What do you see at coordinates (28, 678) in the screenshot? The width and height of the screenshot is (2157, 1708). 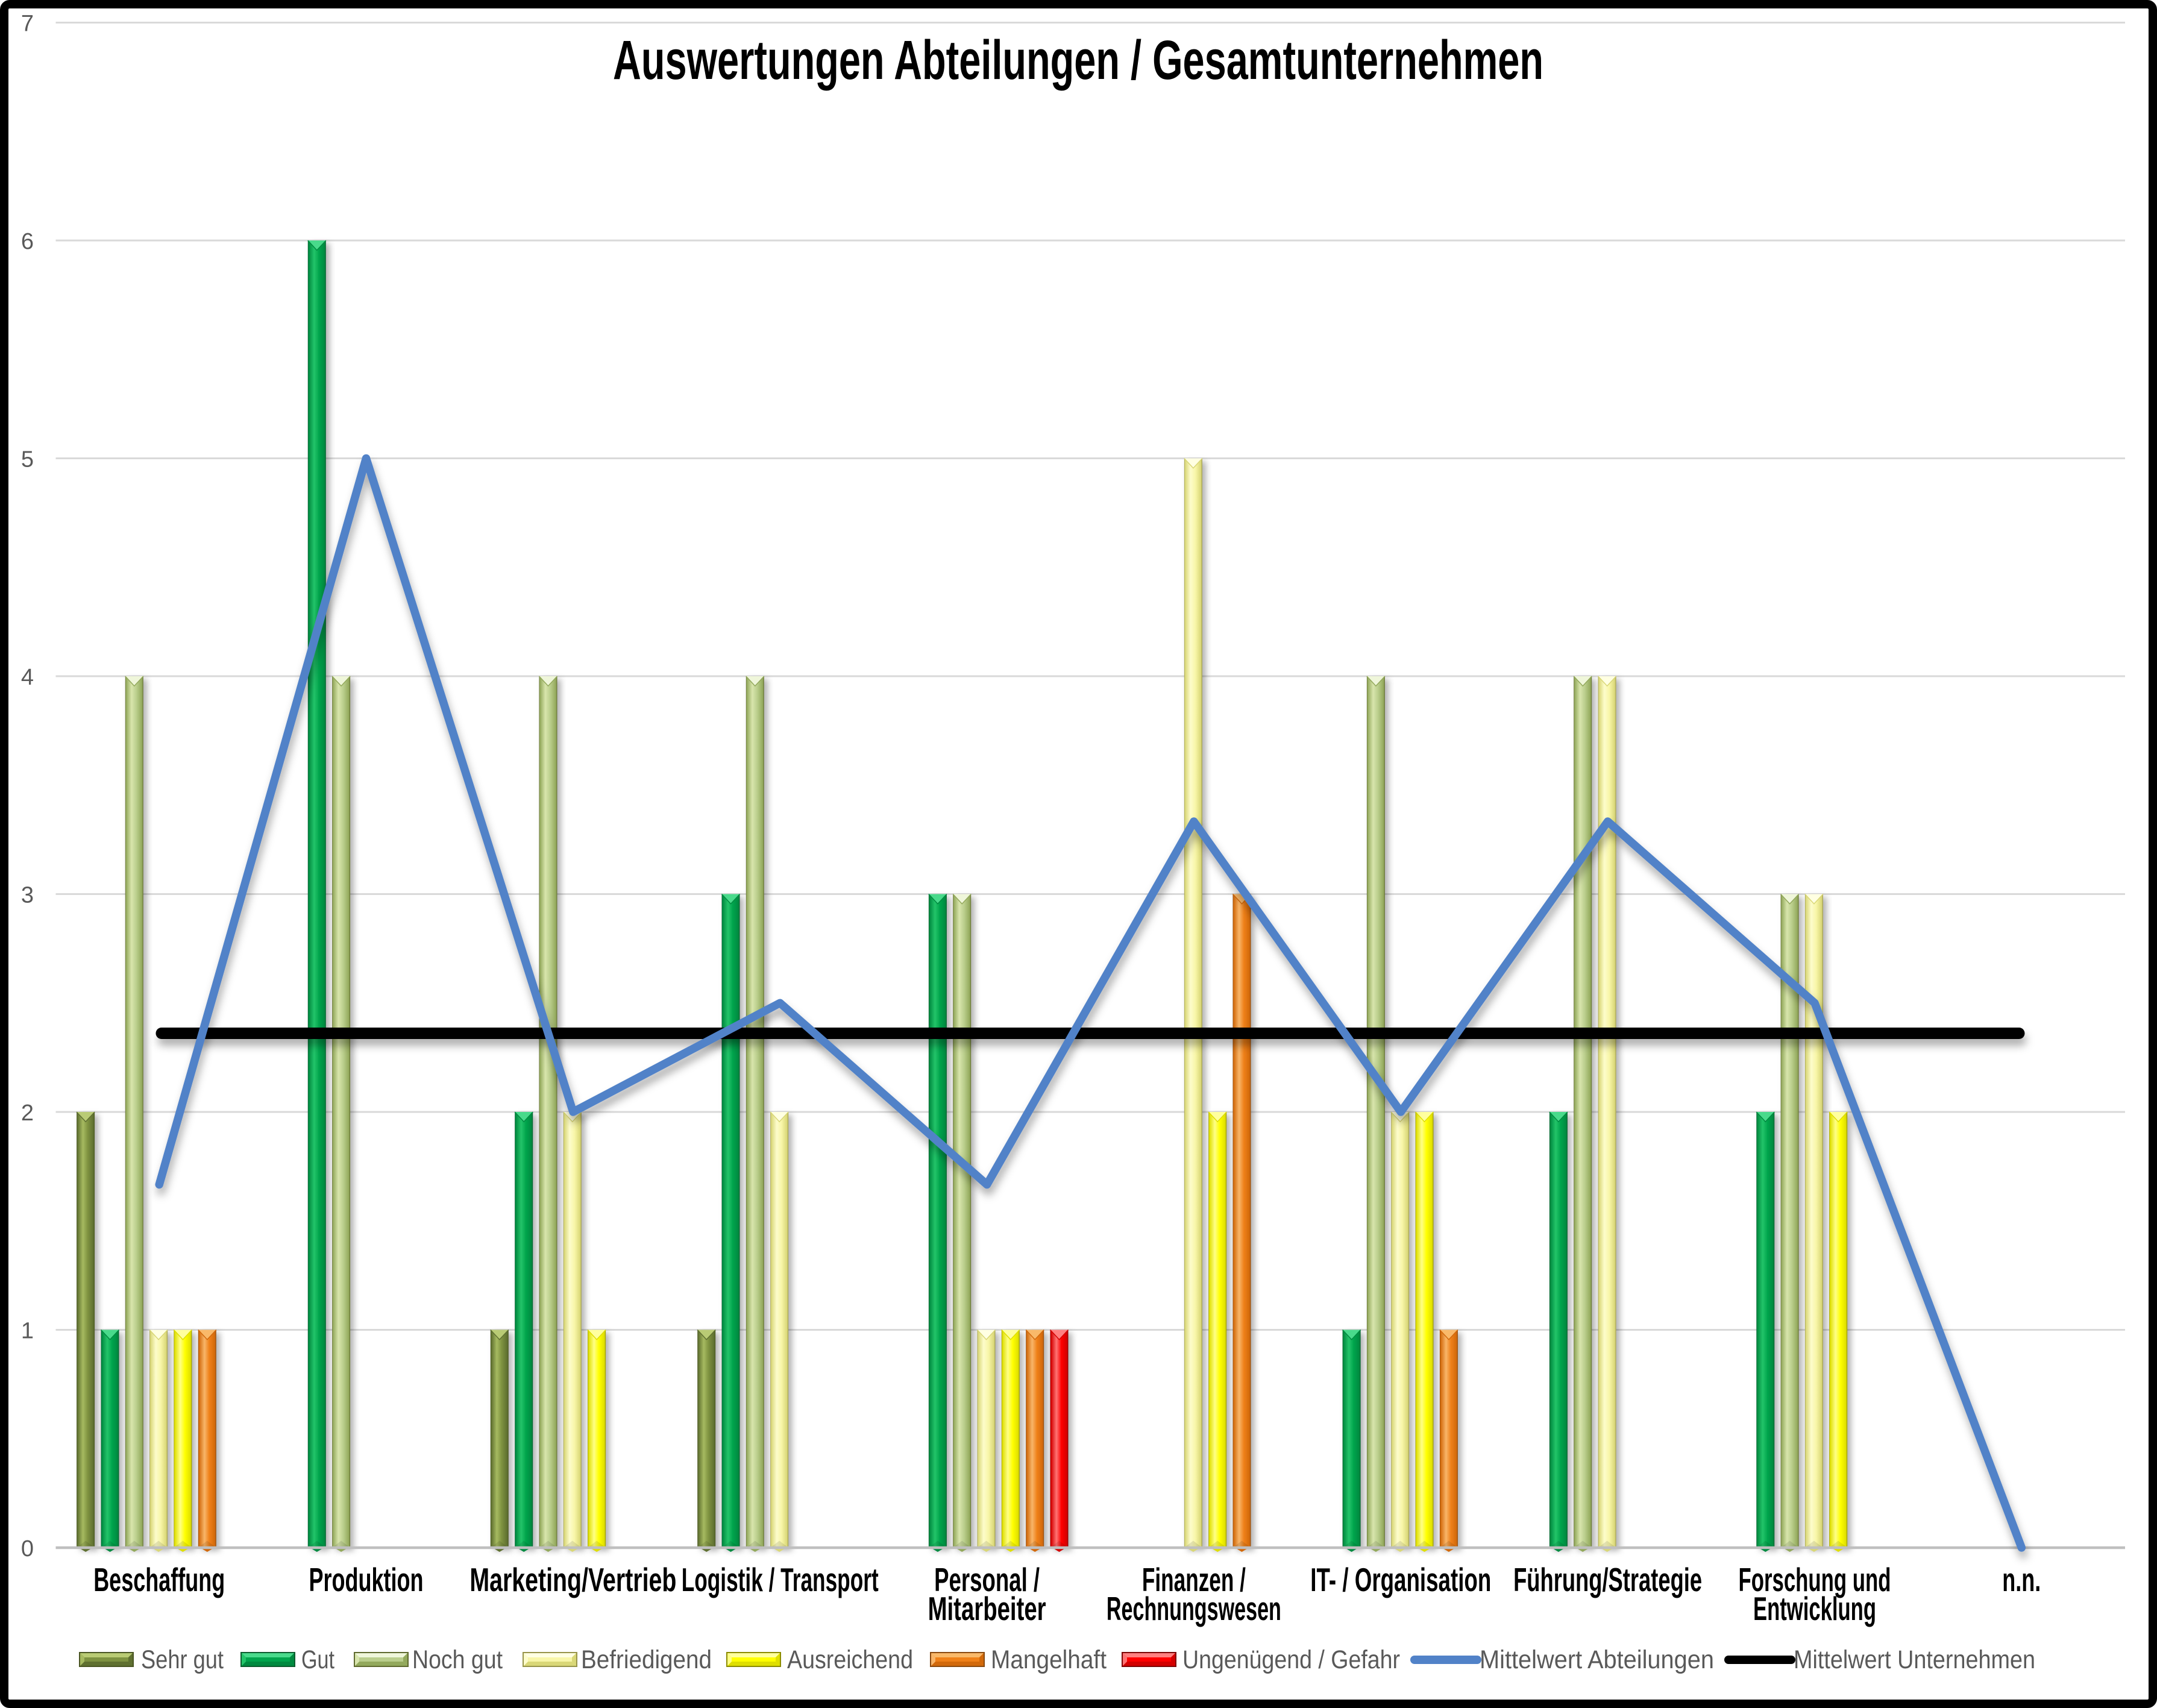 I see `svg-text: 4` at bounding box center [28, 678].